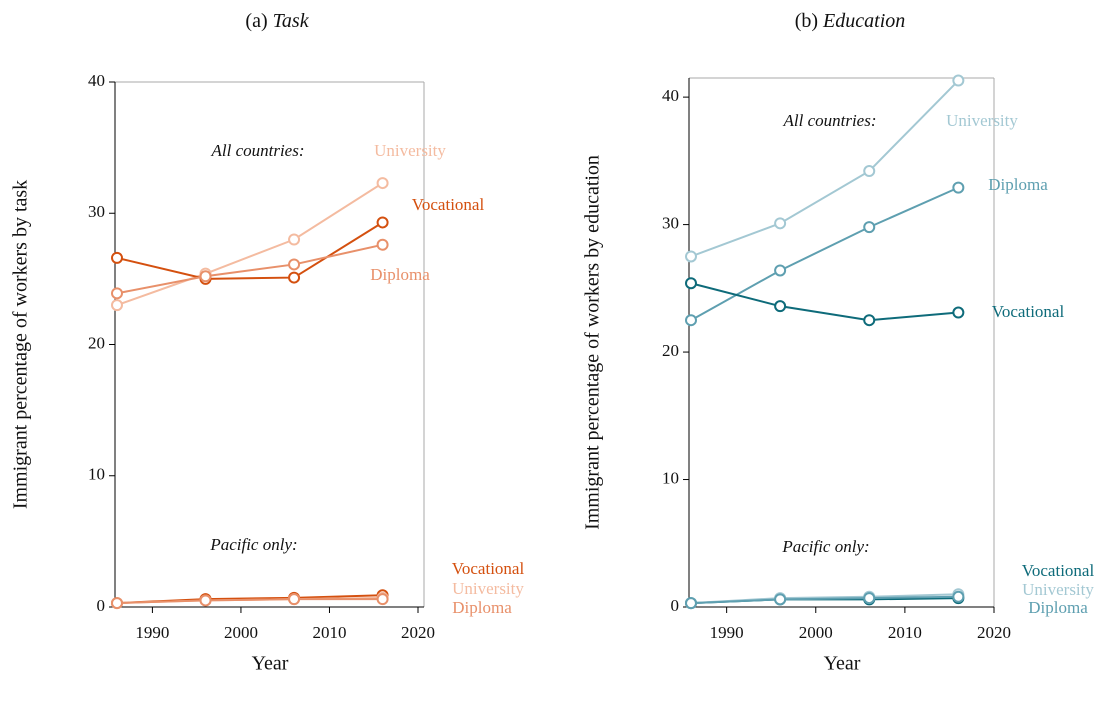 The width and height of the screenshot is (1110, 704). Describe the element at coordinates (863, 21) in the screenshot. I see `title-text: Education` at that location.